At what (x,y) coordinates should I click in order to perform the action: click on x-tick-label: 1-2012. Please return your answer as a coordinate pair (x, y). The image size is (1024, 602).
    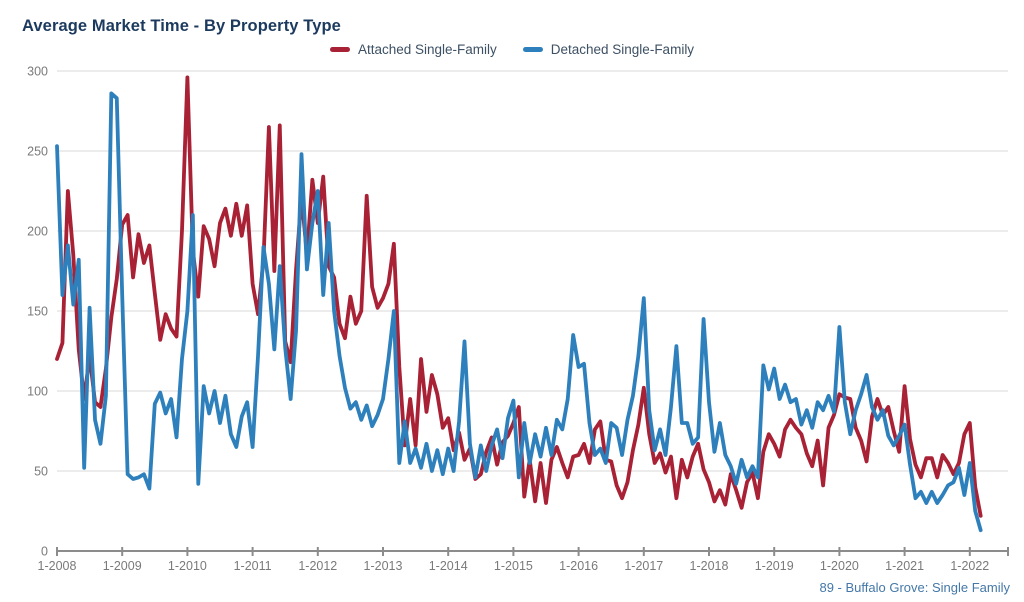
    Looking at the image, I should click on (317, 566).